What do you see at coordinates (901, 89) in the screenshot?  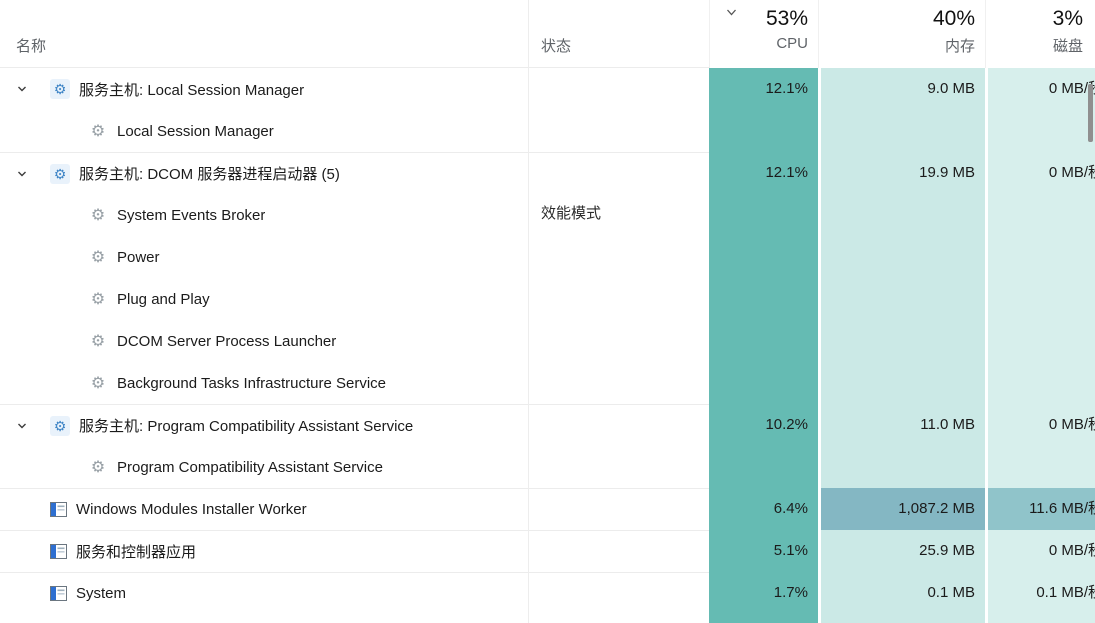 I see `memory-value: 9.0 MB` at bounding box center [901, 89].